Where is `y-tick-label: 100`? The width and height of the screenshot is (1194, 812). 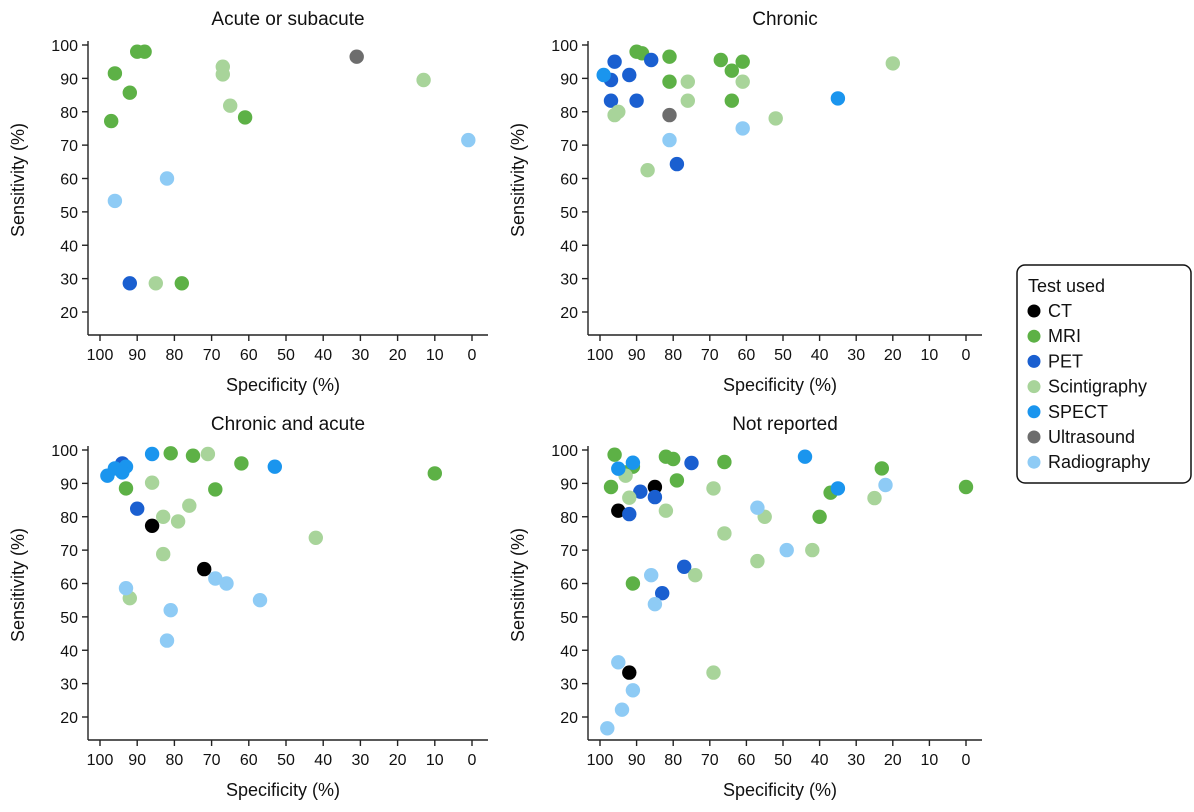
y-tick-label: 100 is located at coordinates (64, 451).